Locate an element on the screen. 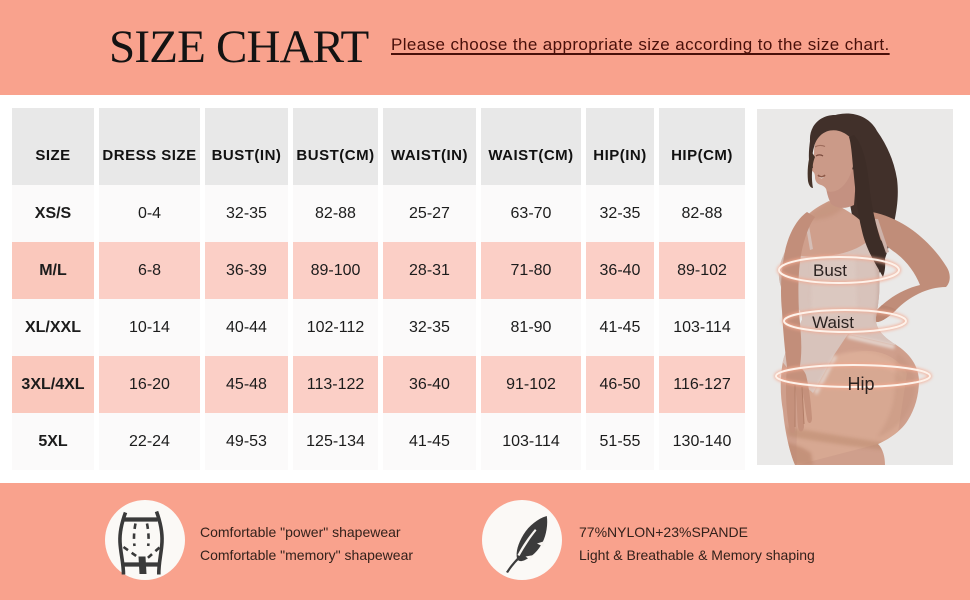 The height and width of the screenshot is (600, 970). svg-text: Bust is located at coordinates (830, 270).